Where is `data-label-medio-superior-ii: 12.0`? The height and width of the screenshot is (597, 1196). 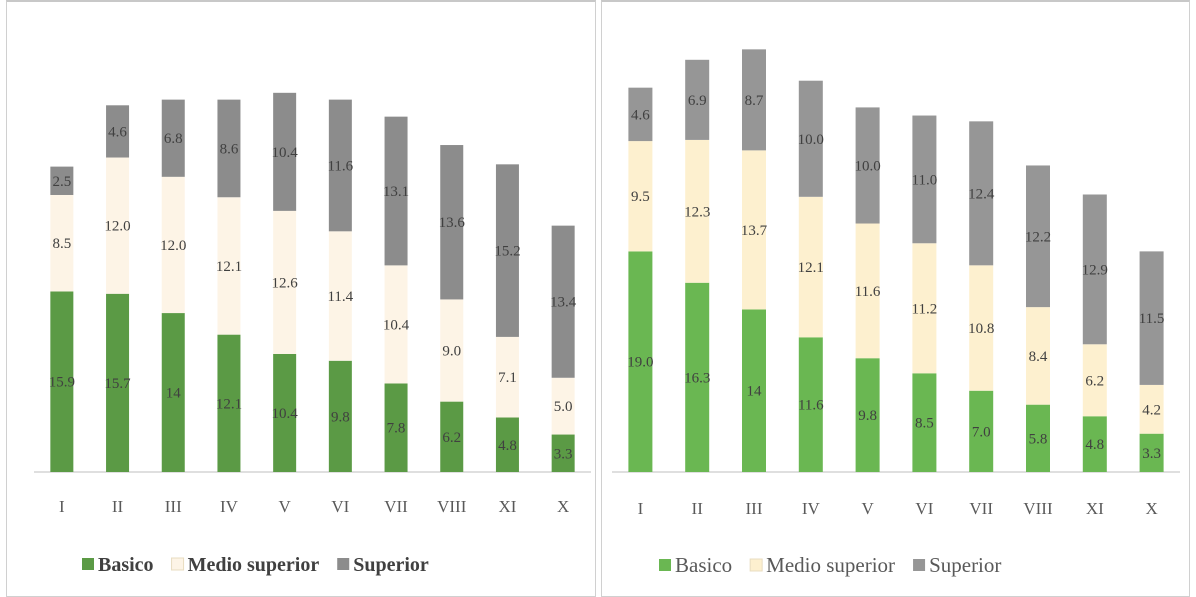 data-label-medio-superior-ii: 12.0 is located at coordinates (117, 227).